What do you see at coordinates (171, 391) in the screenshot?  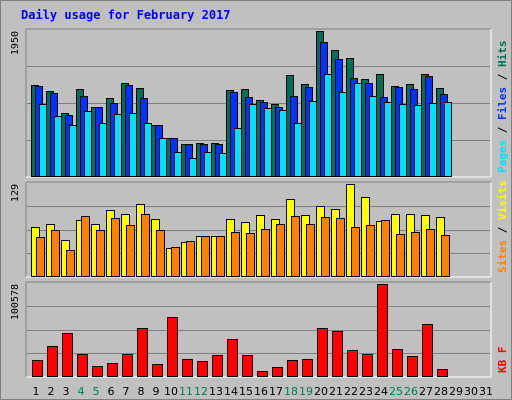 I see `x-tick-label-10: 10` at bounding box center [171, 391].